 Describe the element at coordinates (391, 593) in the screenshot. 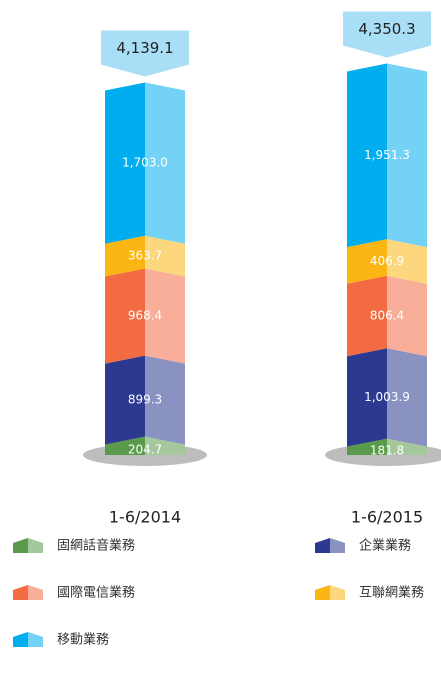

I see `legend-label: 互聯網業務` at that location.